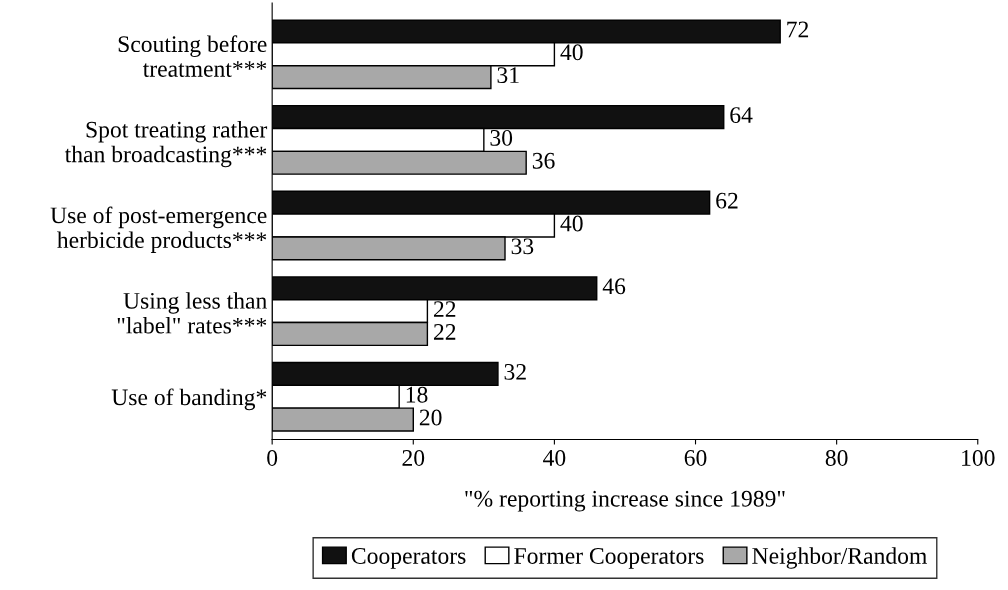 This screenshot has width=1008, height=590. Describe the element at coordinates (727, 200) in the screenshot. I see `data-label: 62` at that location.